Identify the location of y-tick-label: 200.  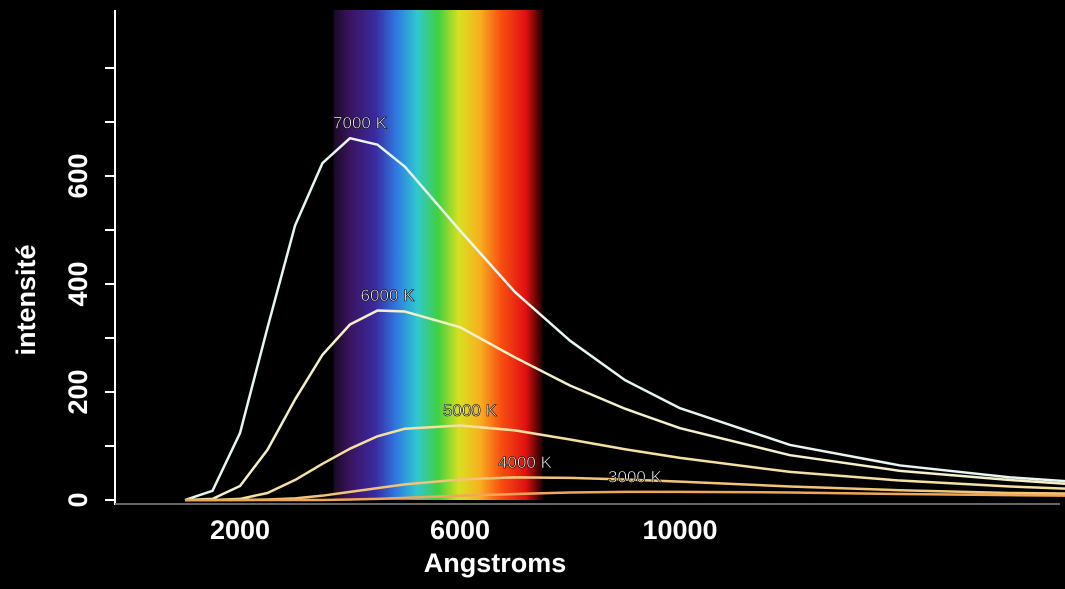
(78, 391).